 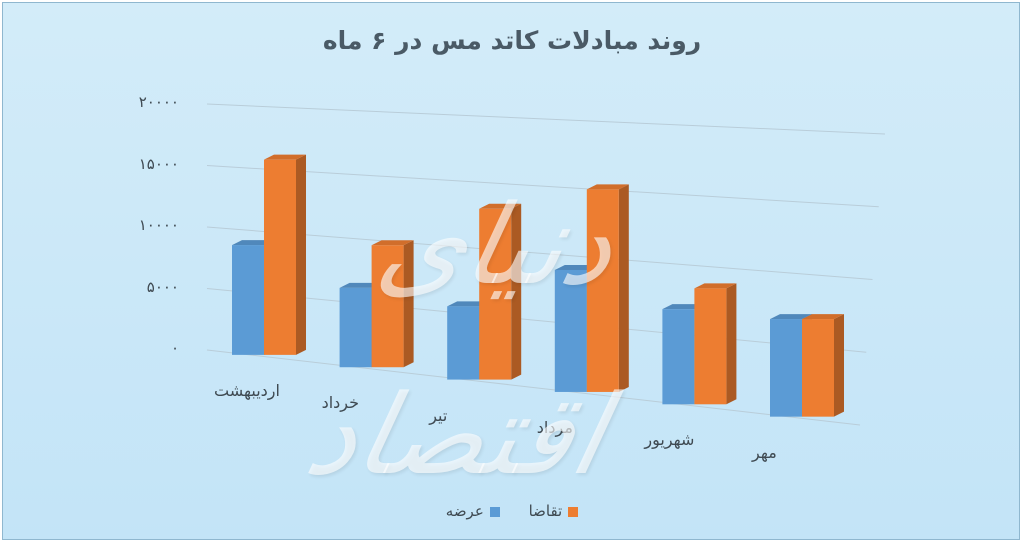 What do you see at coordinates (340, 403) in the screenshot?
I see `x-tick-label: خرداد` at bounding box center [340, 403].